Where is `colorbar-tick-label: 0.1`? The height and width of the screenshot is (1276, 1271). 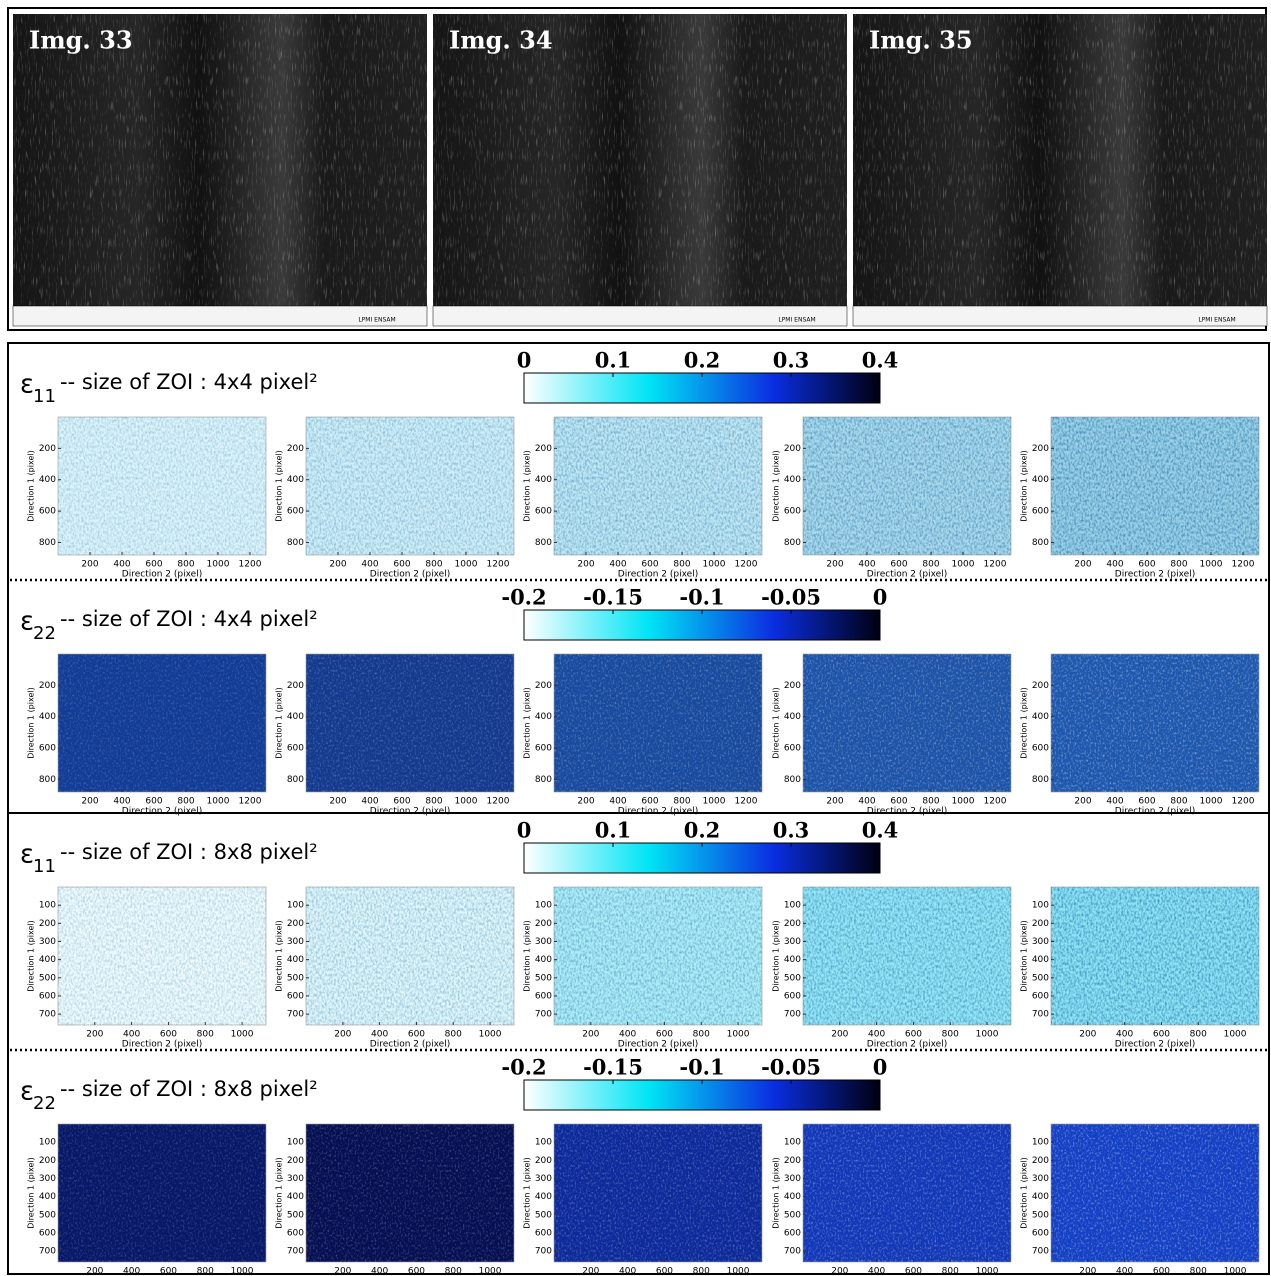 colorbar-tick-label: 0.1 is located at coordinates (613, 830).